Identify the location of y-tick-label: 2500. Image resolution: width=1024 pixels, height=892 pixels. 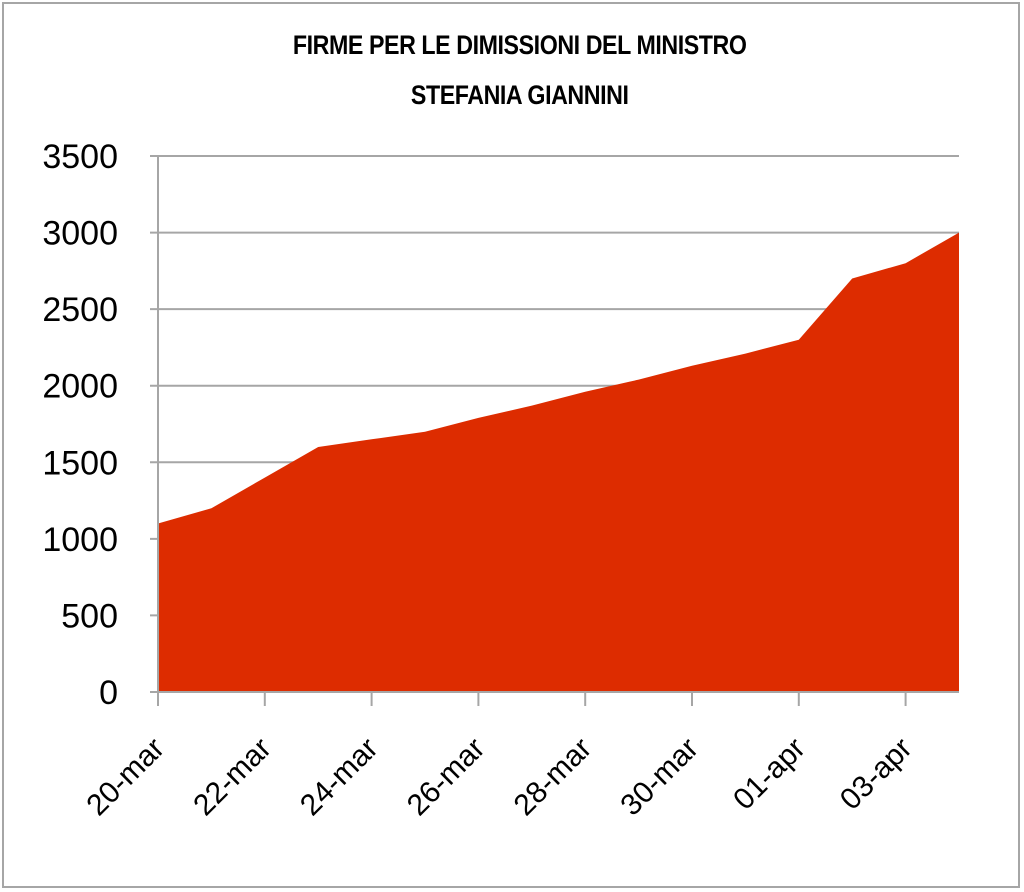
(80, 310).